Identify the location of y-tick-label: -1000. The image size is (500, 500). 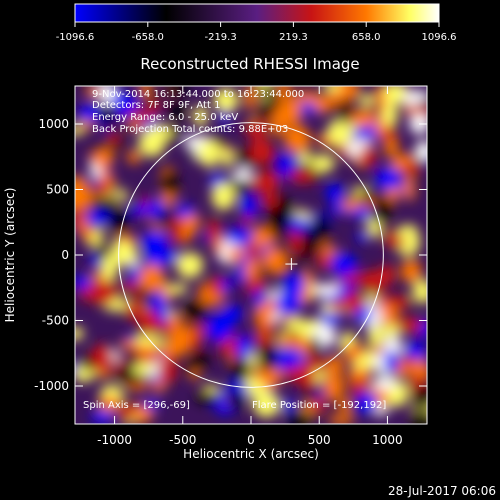
(51, 386).